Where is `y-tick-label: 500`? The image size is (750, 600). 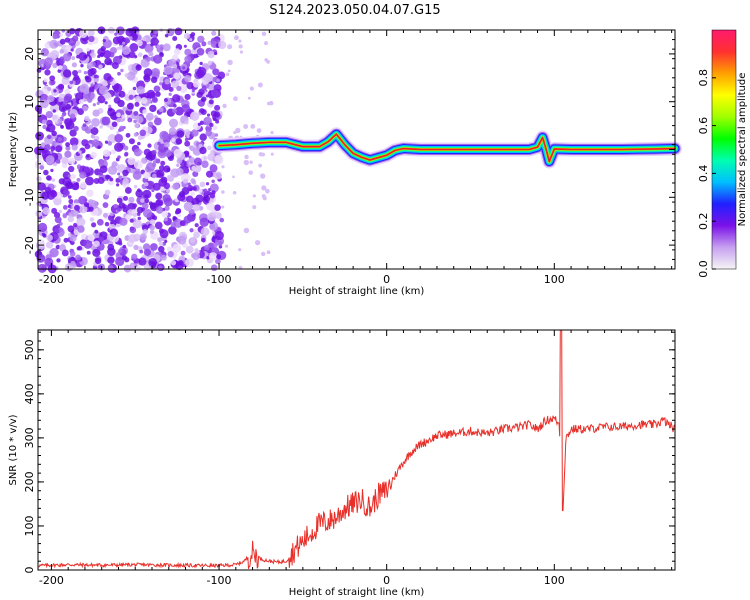
y-tick-label: 500 is located at coordinates (29, 349).